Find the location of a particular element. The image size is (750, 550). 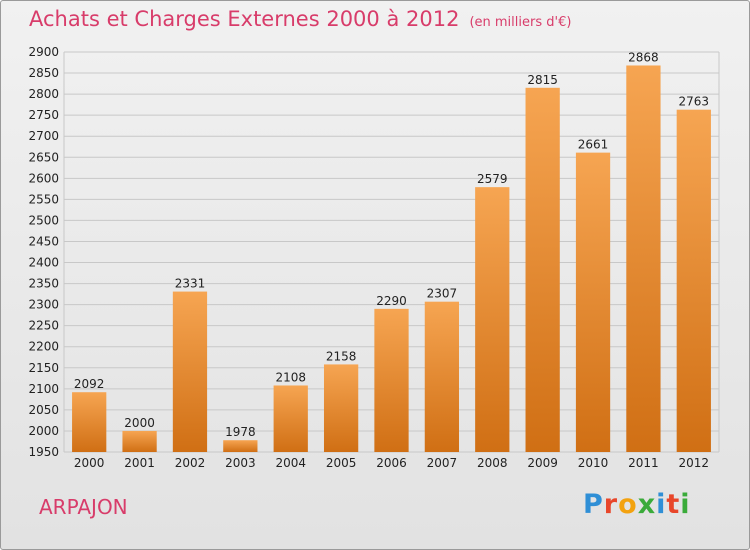

x-tick-label: 2011 is located at coordinates (643, 463).